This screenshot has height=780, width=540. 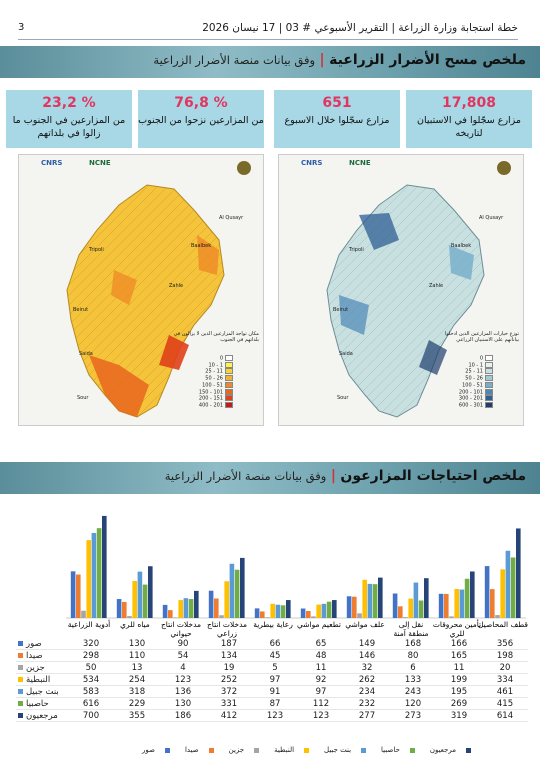 I want to click on row-label: صيدا, so click(x=42, y=655).